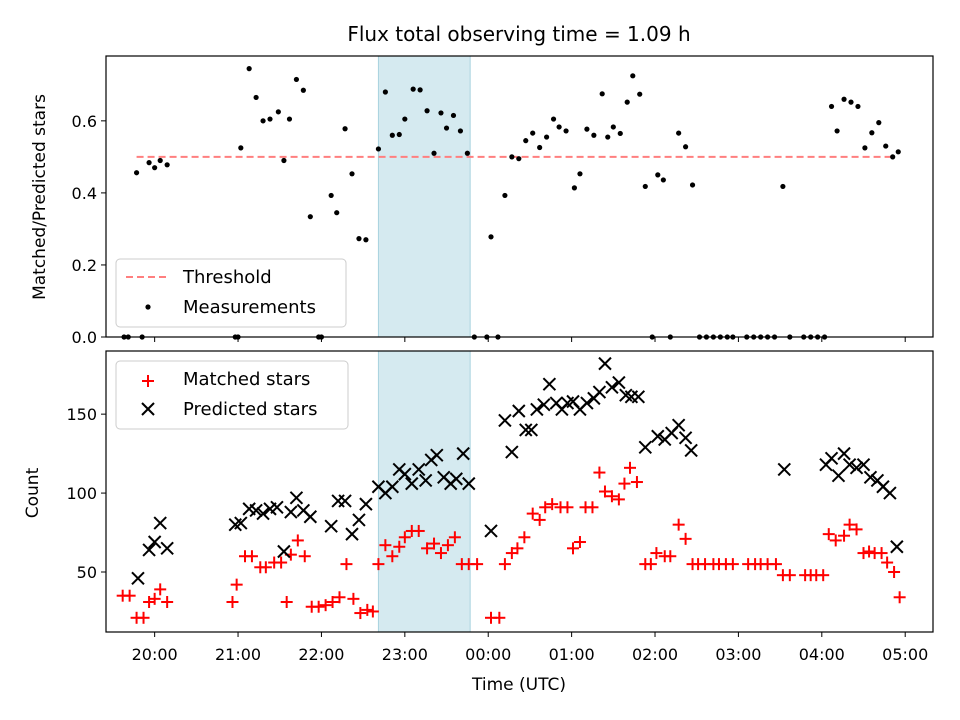  Describe the element at coordinates (81, 414) in the screenshot. I see `bottom-ytick-label: 150` at that location.